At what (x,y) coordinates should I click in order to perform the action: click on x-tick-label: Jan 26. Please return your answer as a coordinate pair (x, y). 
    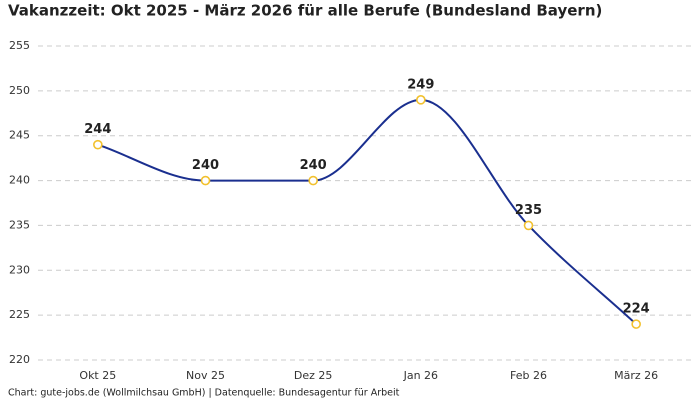
    Looking at the image, I should click on (420, 375).